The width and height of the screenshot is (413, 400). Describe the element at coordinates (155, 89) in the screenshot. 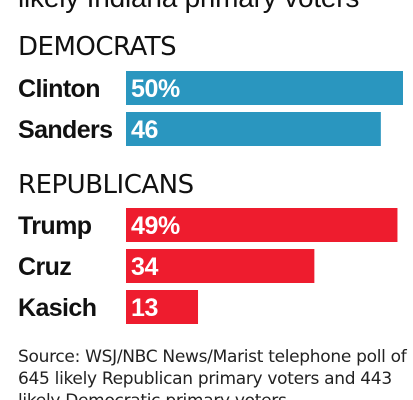

I see `data-label-clinton: 50%` at that location.